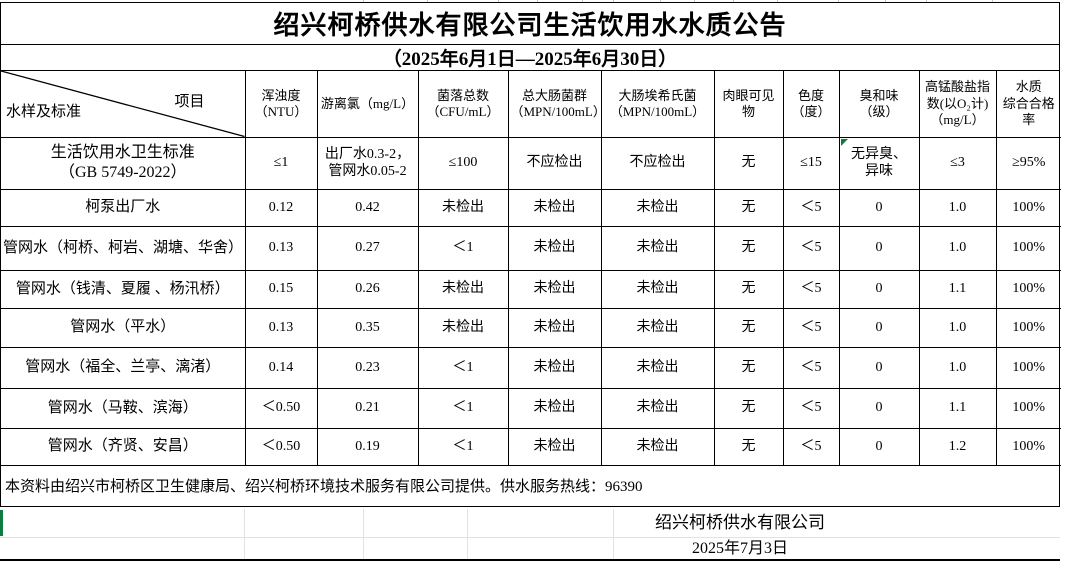 Image resolution: width=1067 pixels, height=563 pixels. I want to click on value-cell: ≤15, so click(811, 163).